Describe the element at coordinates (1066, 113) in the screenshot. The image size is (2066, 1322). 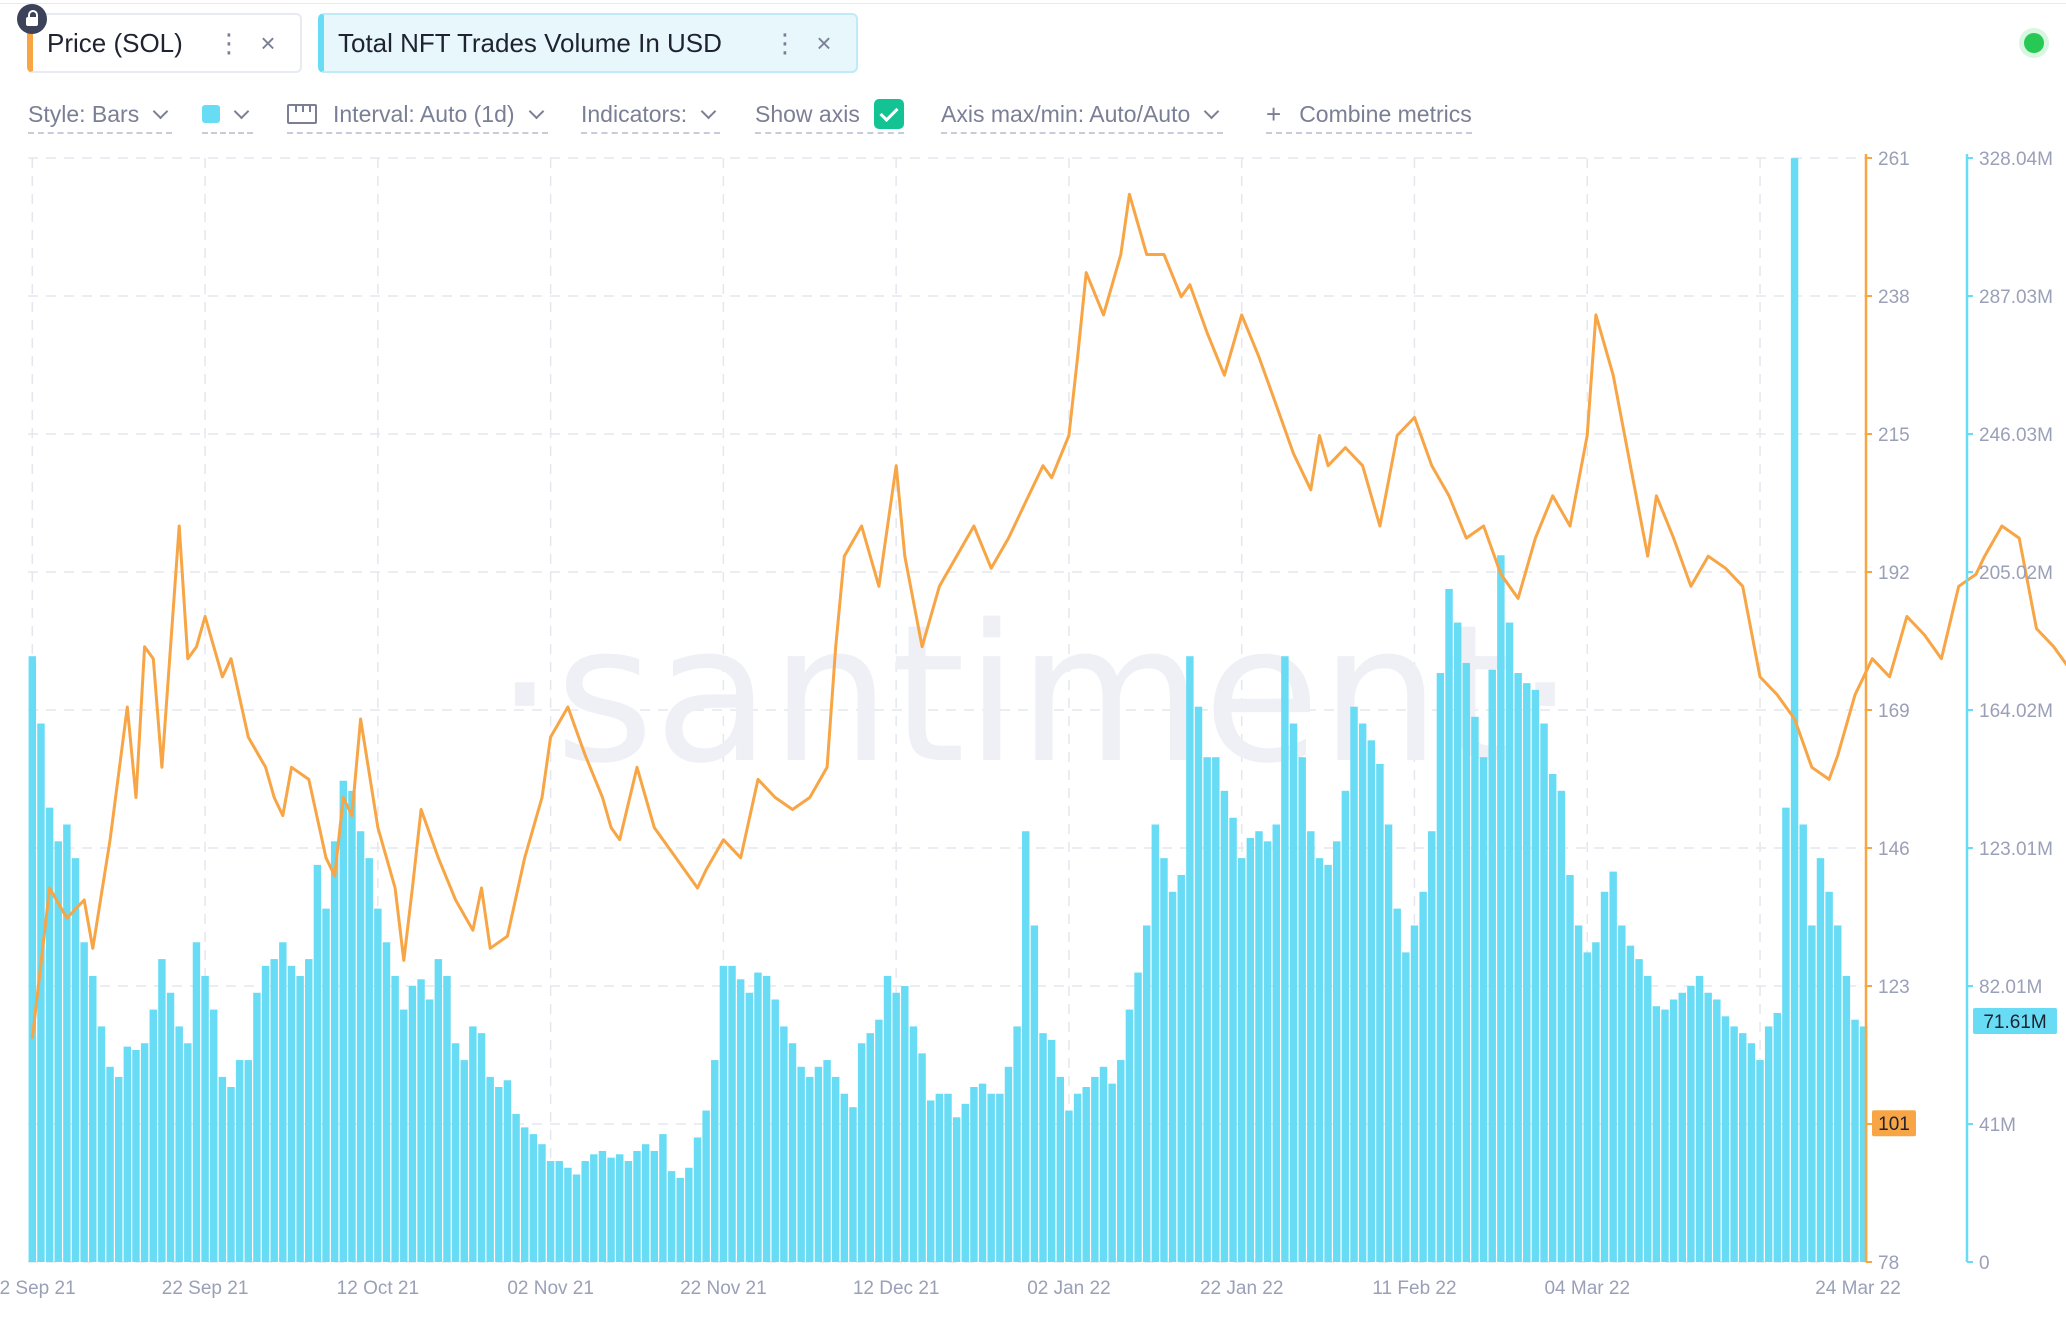
I see `axis-maxmin-label: Axis max/min: Auto/Auto` at that location.